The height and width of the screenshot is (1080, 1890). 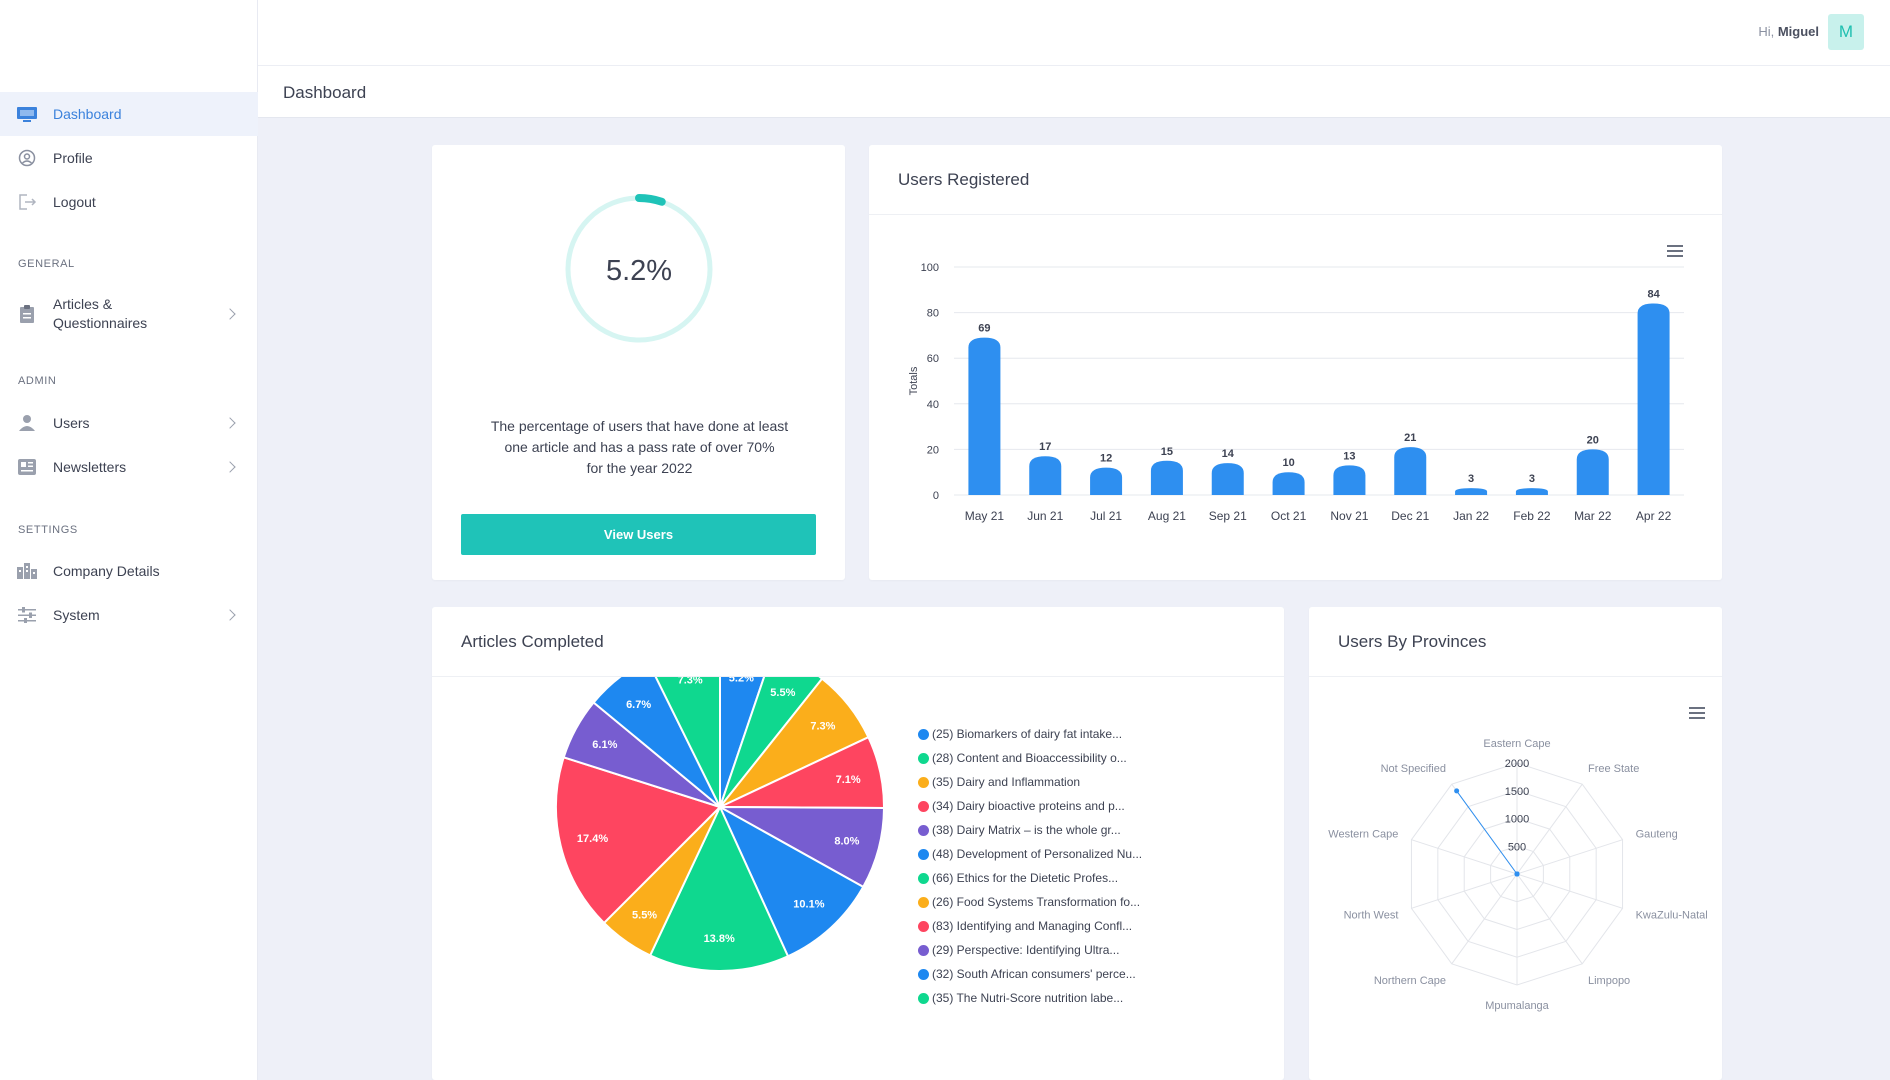 I want to click on bar-data-label: 17, so click(x=1045, y=447).